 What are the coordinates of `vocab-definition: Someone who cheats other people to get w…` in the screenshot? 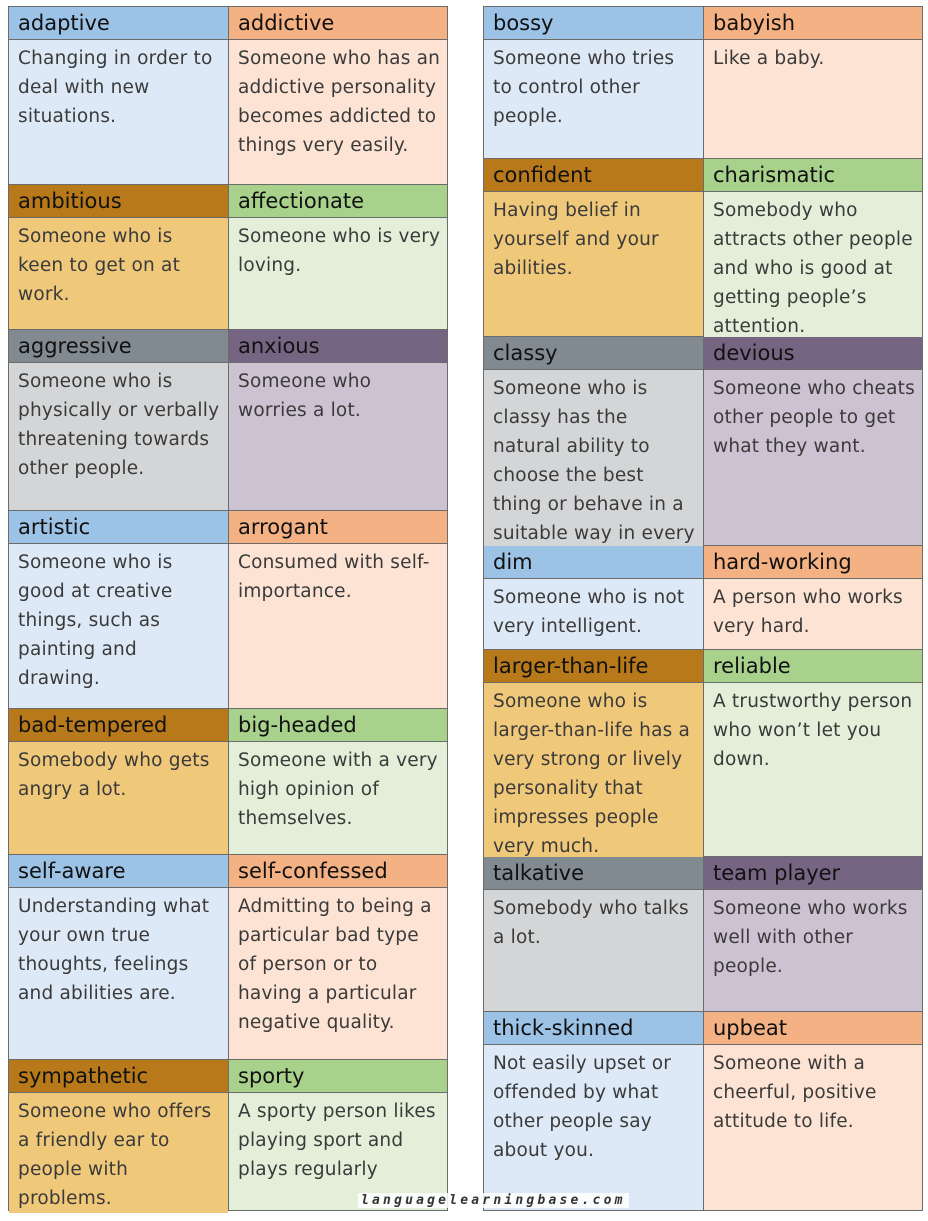 It's located at (813, 457).